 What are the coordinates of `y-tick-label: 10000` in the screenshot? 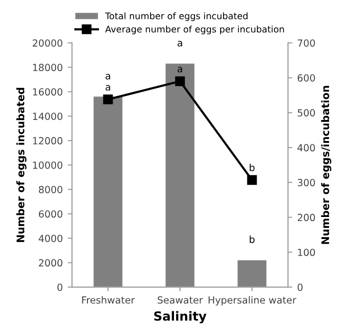 It's located at (47, 165).